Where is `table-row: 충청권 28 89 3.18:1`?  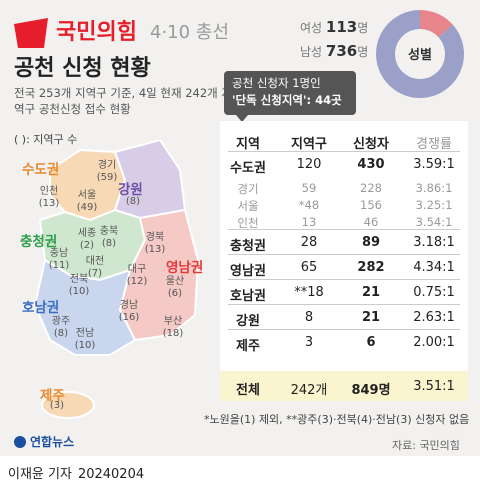 table-row: 충청권 28 89 3.18:1 is located at coordinates (344, 243).